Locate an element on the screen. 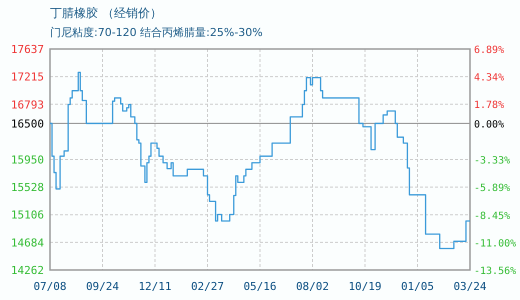 Image resolution: width=520 pixels, height=300 pixels. y2-tick-label: 0.00% is located at coordinates (489, 124).